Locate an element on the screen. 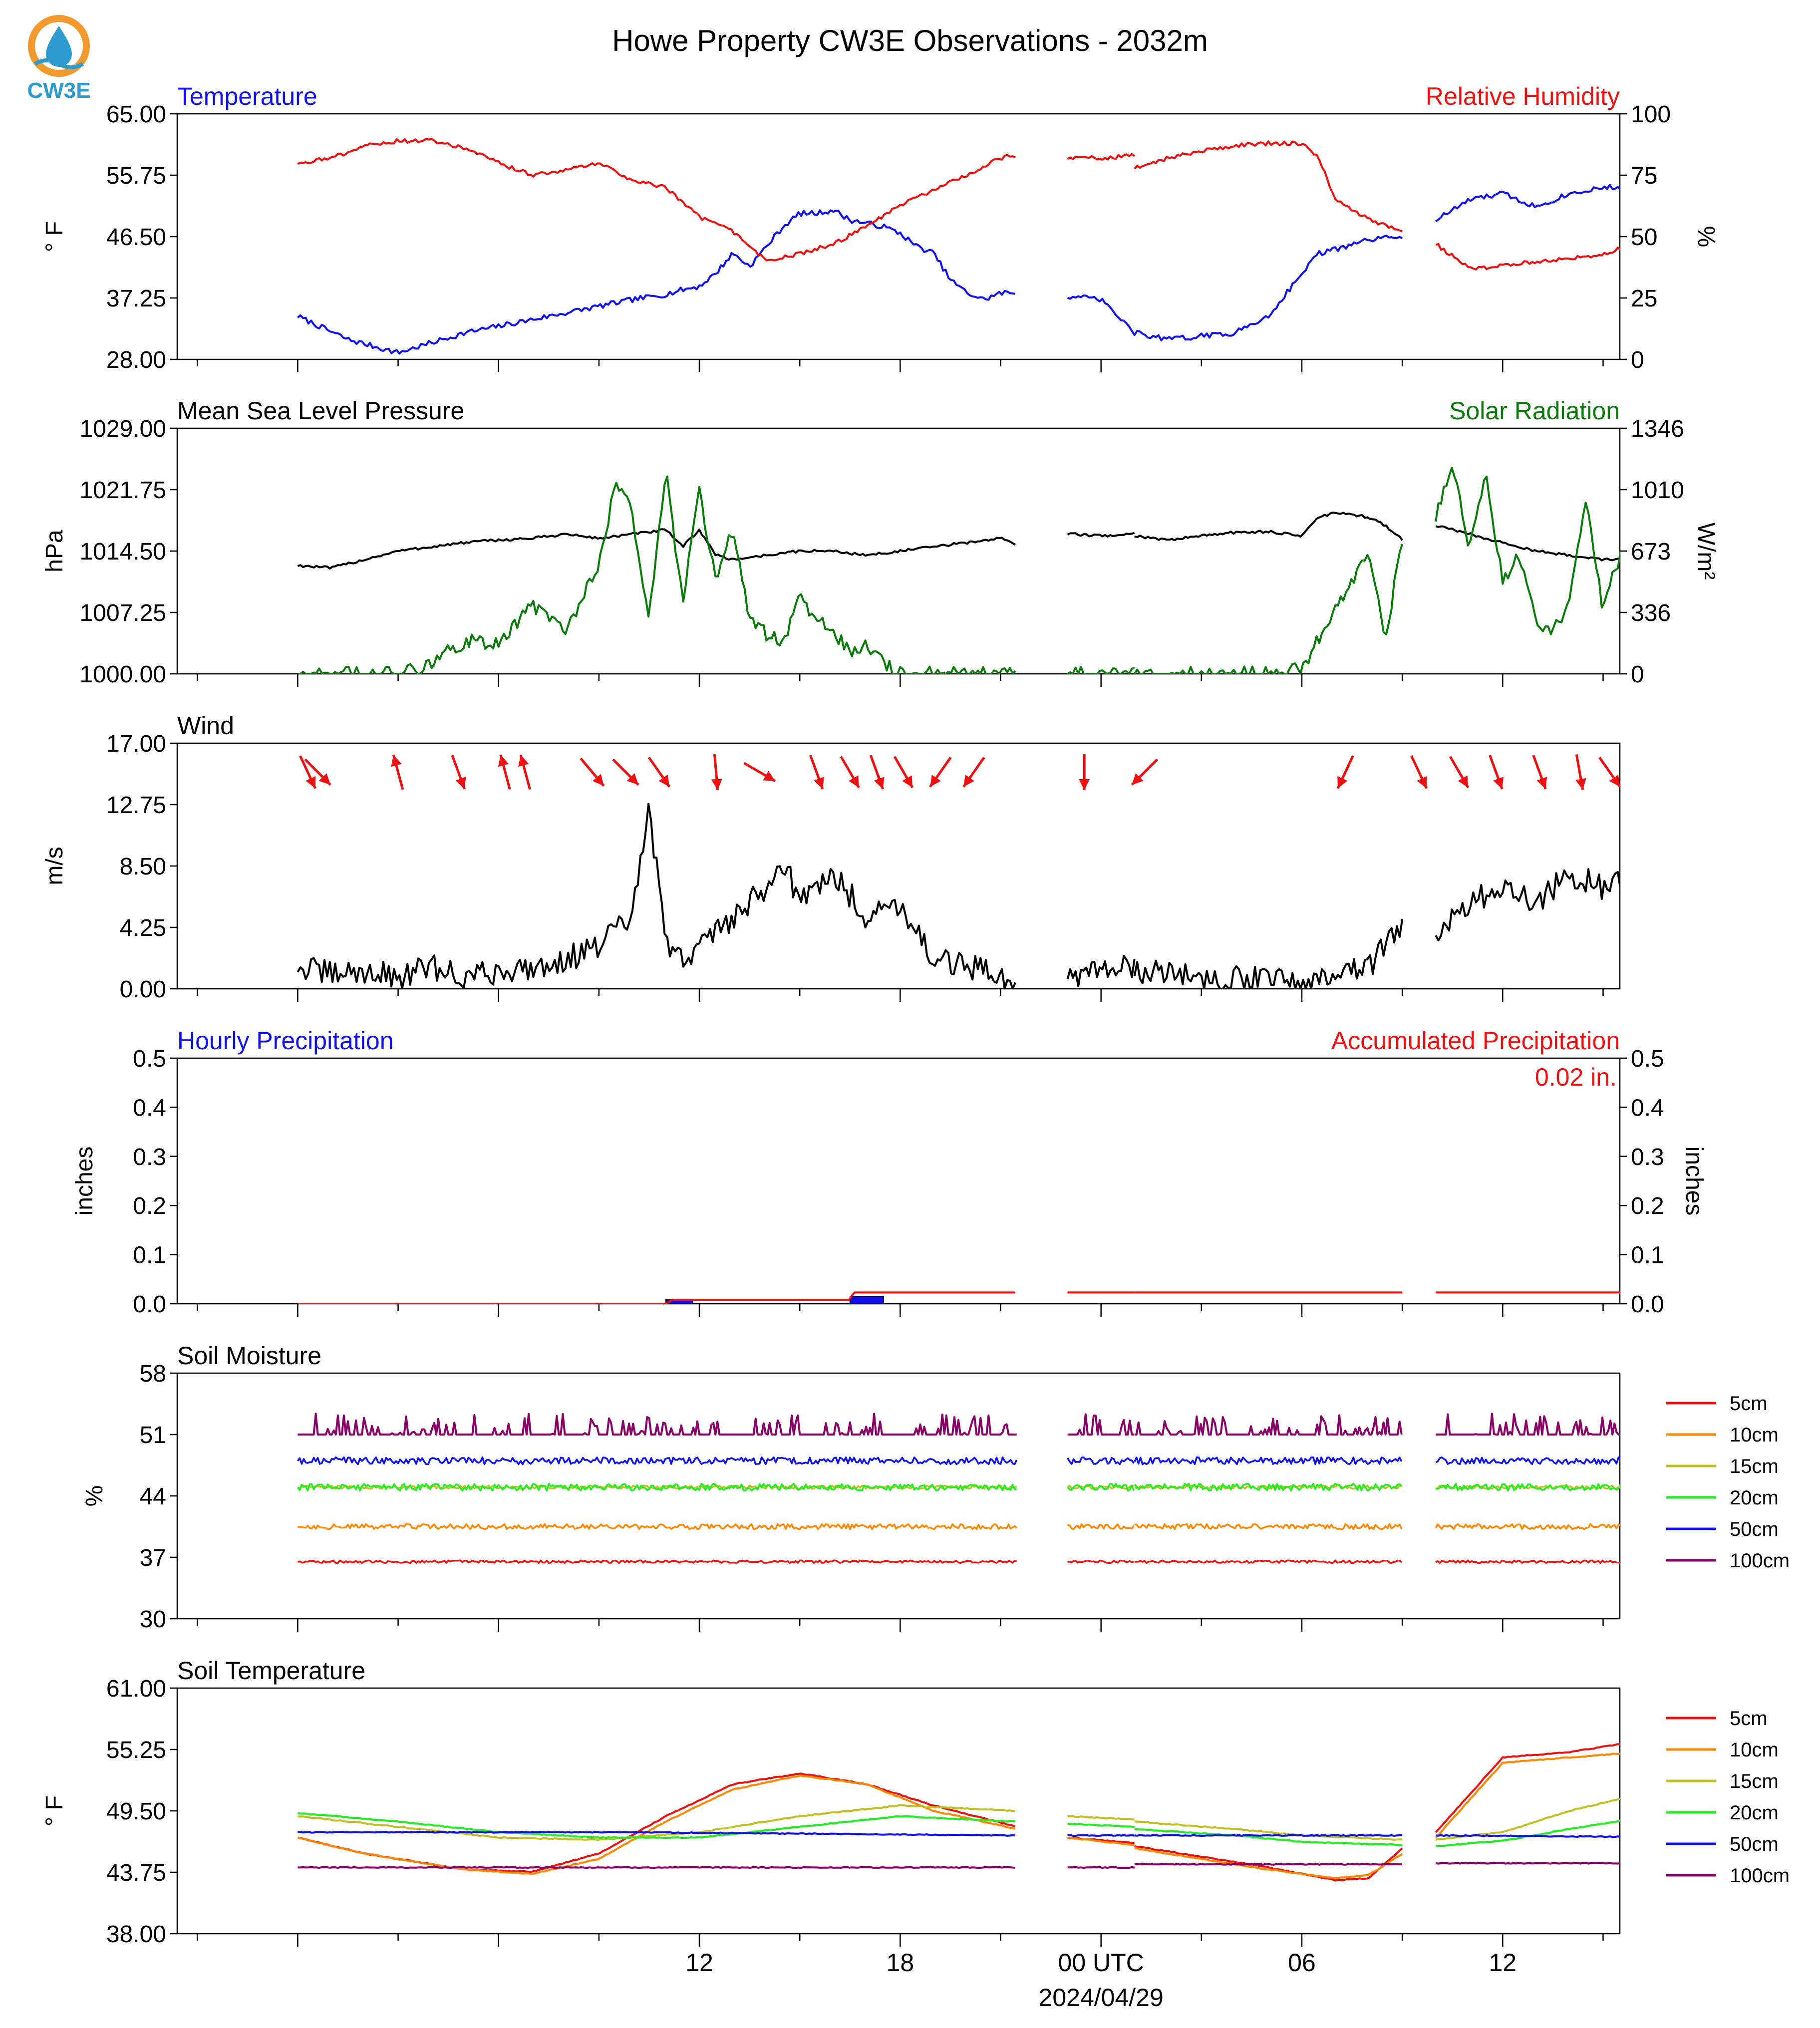  legend-label: 50cm is located at coordinates (1754, 1529).